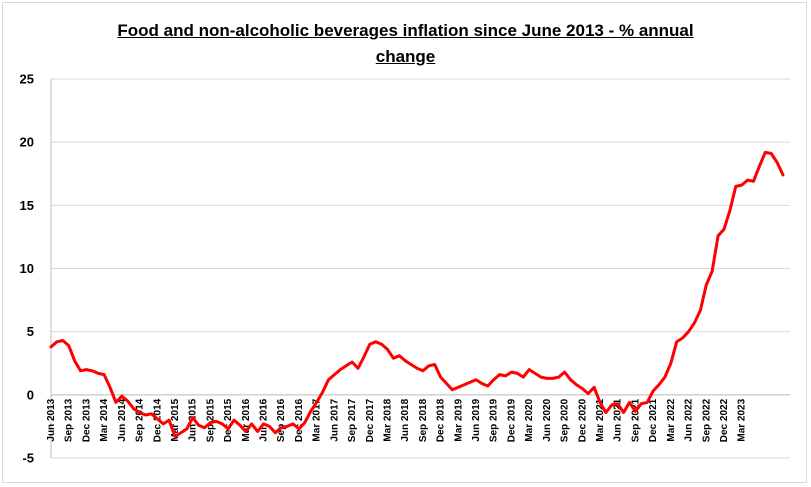 Image resolution: width=811 pixels, height=487 pixels. What do you see at coordinates (27, 205) in the screenshot?
I see `y-tick-label: 15` at bounding box center [27, 205].